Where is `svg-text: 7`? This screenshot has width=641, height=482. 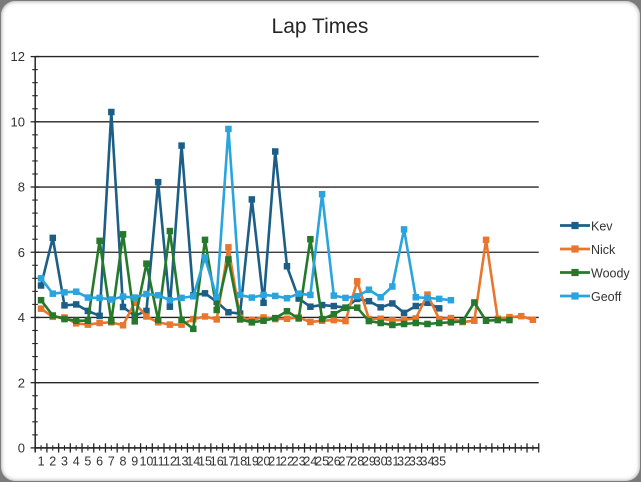 svg-text: 7 is located at coordinates (111, 462).